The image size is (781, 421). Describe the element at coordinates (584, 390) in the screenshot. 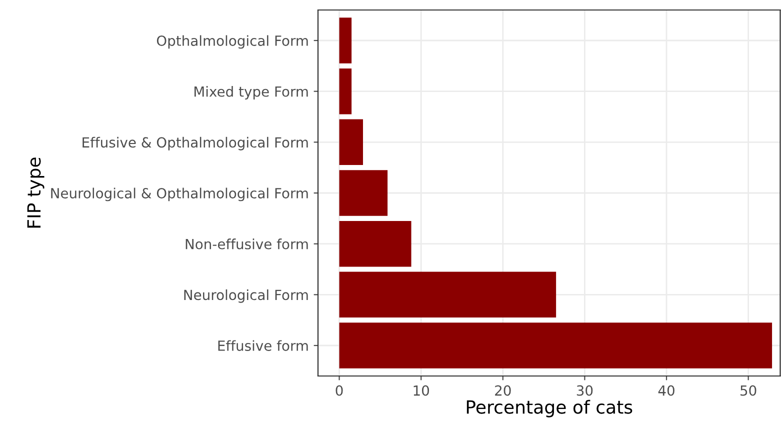

I see `x-tick-label: 30` at that location.